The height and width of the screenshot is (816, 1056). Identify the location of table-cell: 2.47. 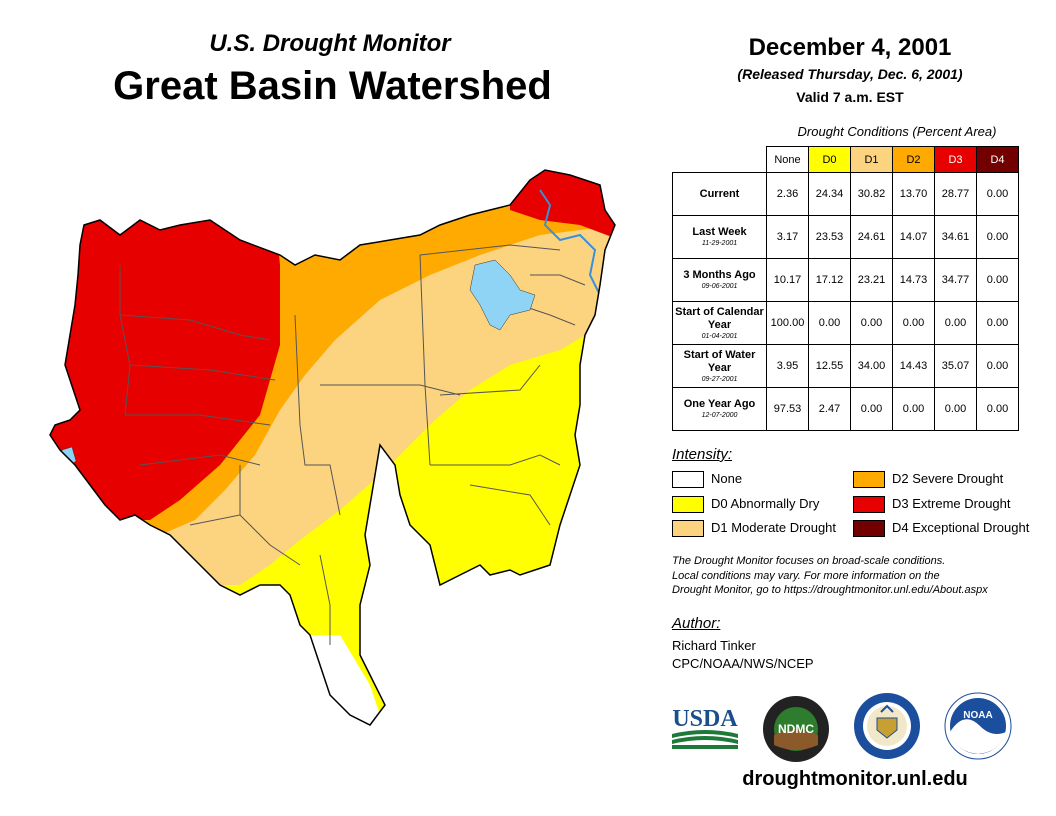
(829, 409).